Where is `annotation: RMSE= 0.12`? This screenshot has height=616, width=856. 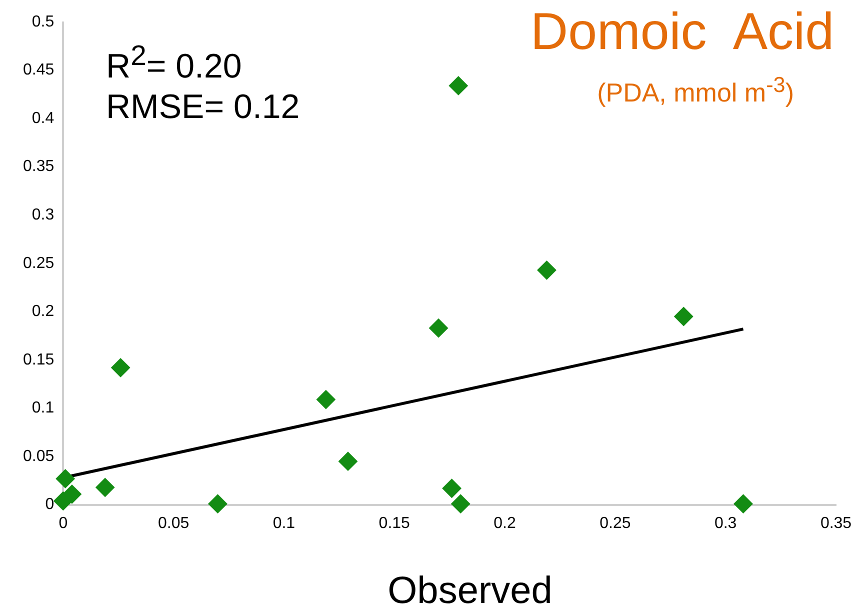 annotation: RMSE= 0.12 is located at coordinates (203, 107).